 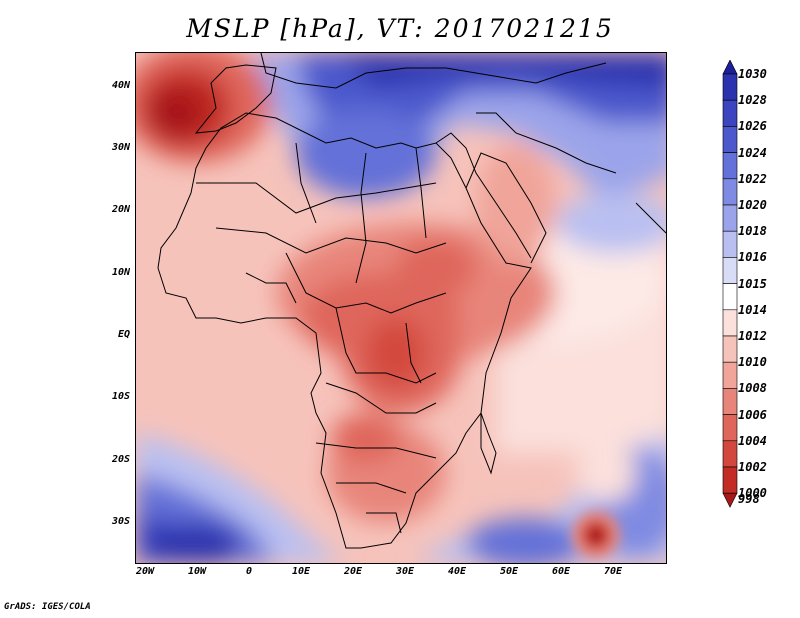 What do you see at coordinates (301, 571) in the screenshot?
I see `x-tick-label: 10E` at bounding box center [301, 571].